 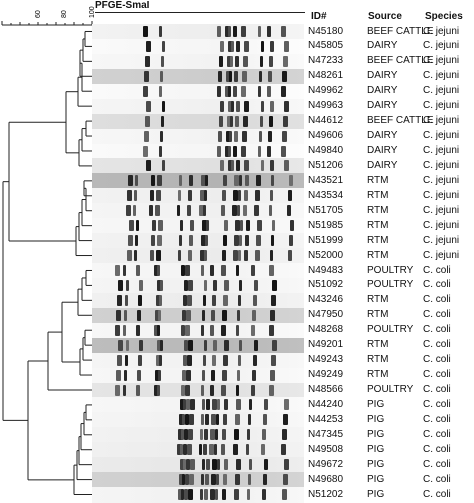 I want to click on isolate-id: N47345, so click(x=326, y=434).